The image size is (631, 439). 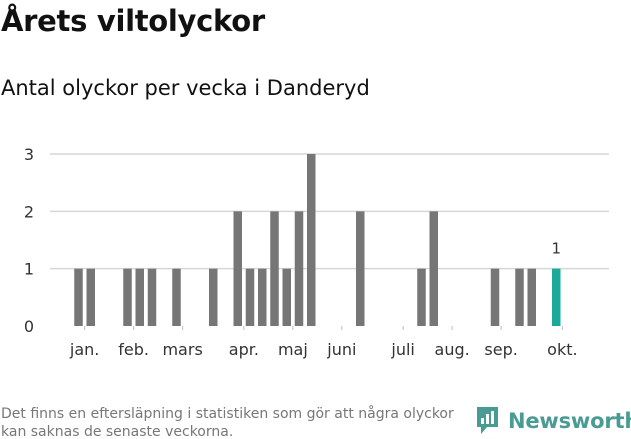 I want to click on x-tick-label: juli, so click(x=402, y=349).